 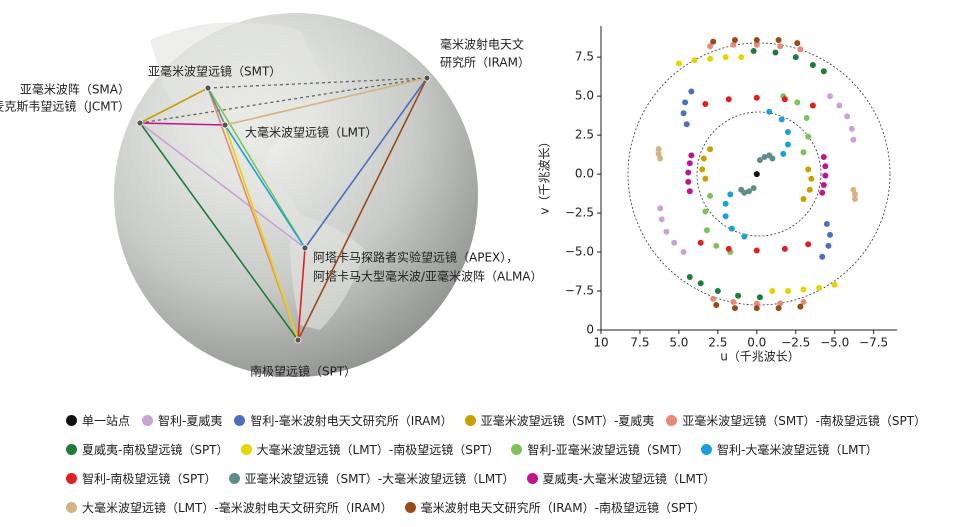 What do you see at coordinates (797, 450) in the screenshot?
I see `legend-label: 智利-大毫米波望远镜（LMT）` at bounding box center [797, 450].